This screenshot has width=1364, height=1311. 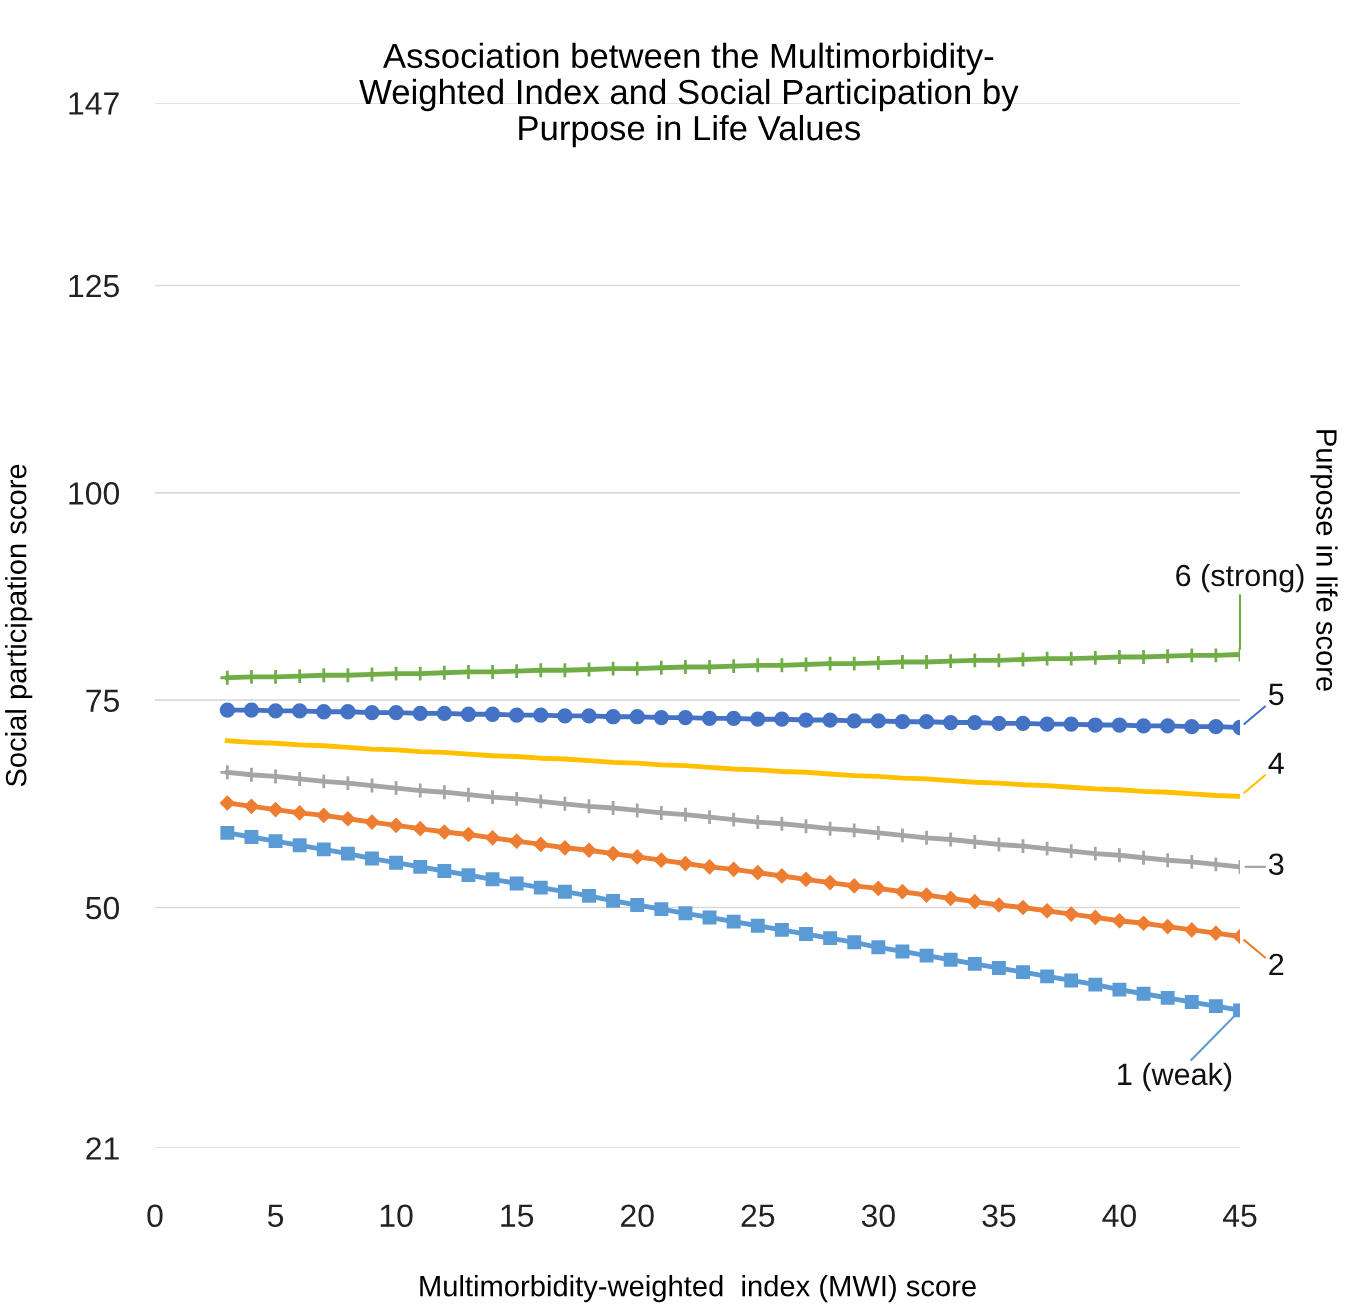 I want to click on legend-label: 5, so click(x=1276, y=694).